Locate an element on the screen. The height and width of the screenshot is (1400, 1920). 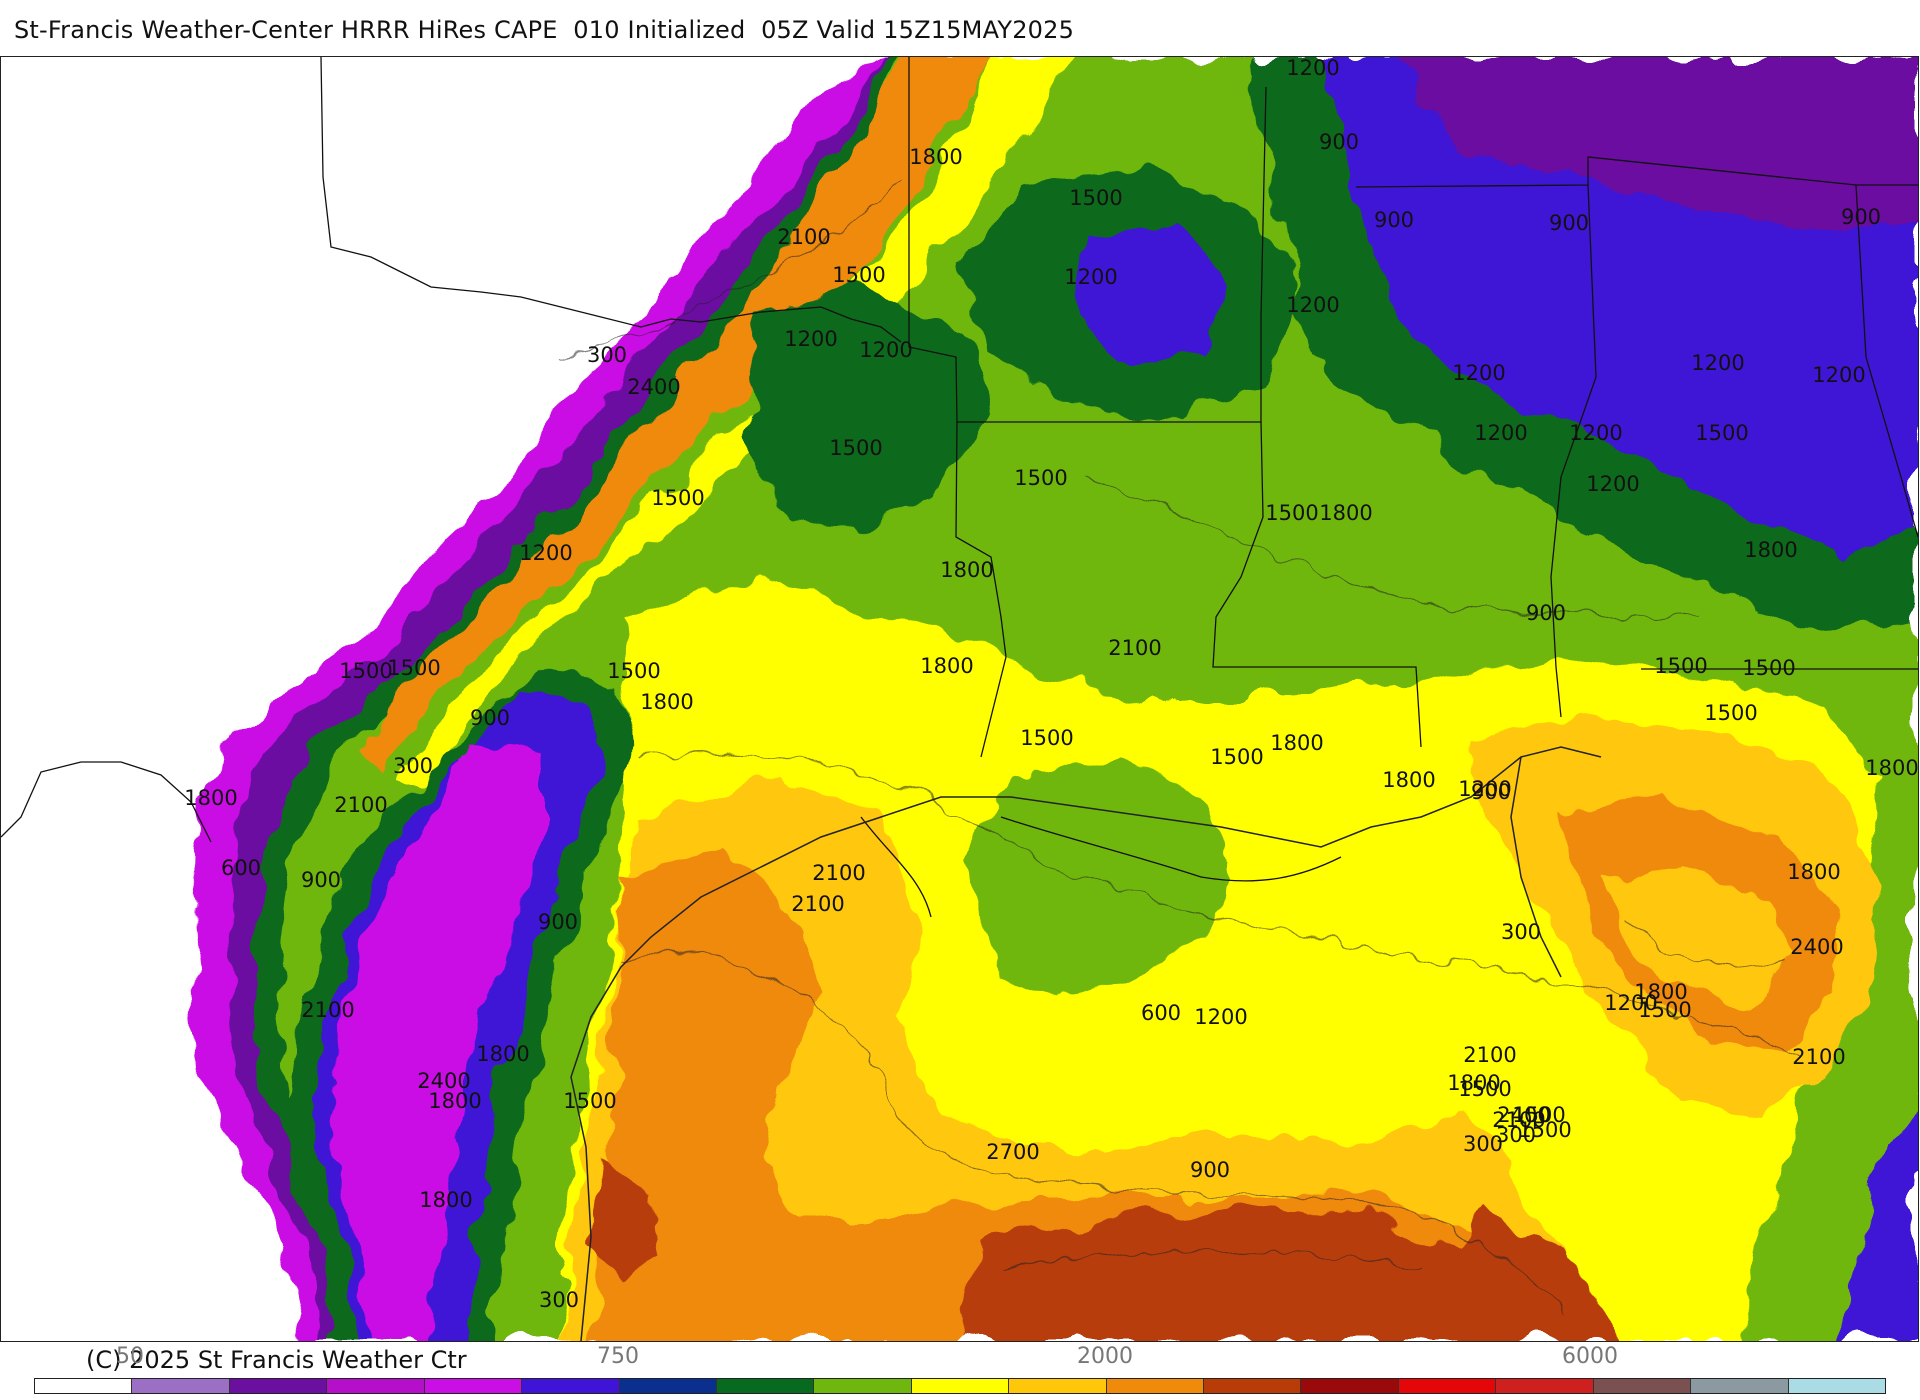
cape-colorbar is located at coordinates (960, 1386).